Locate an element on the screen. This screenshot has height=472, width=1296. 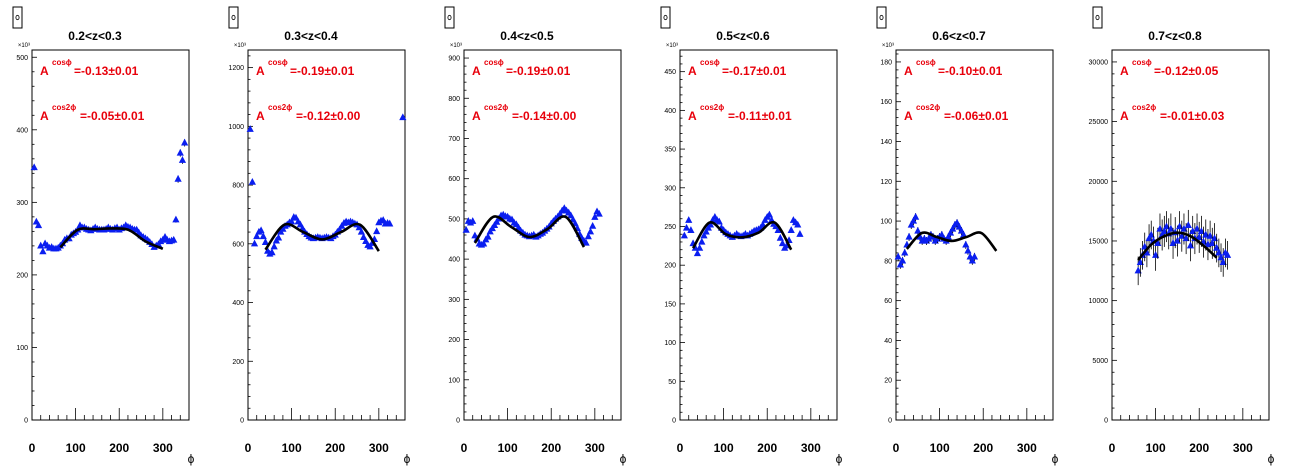
y-tick-label: 60 is located at coordinates (888, 301).